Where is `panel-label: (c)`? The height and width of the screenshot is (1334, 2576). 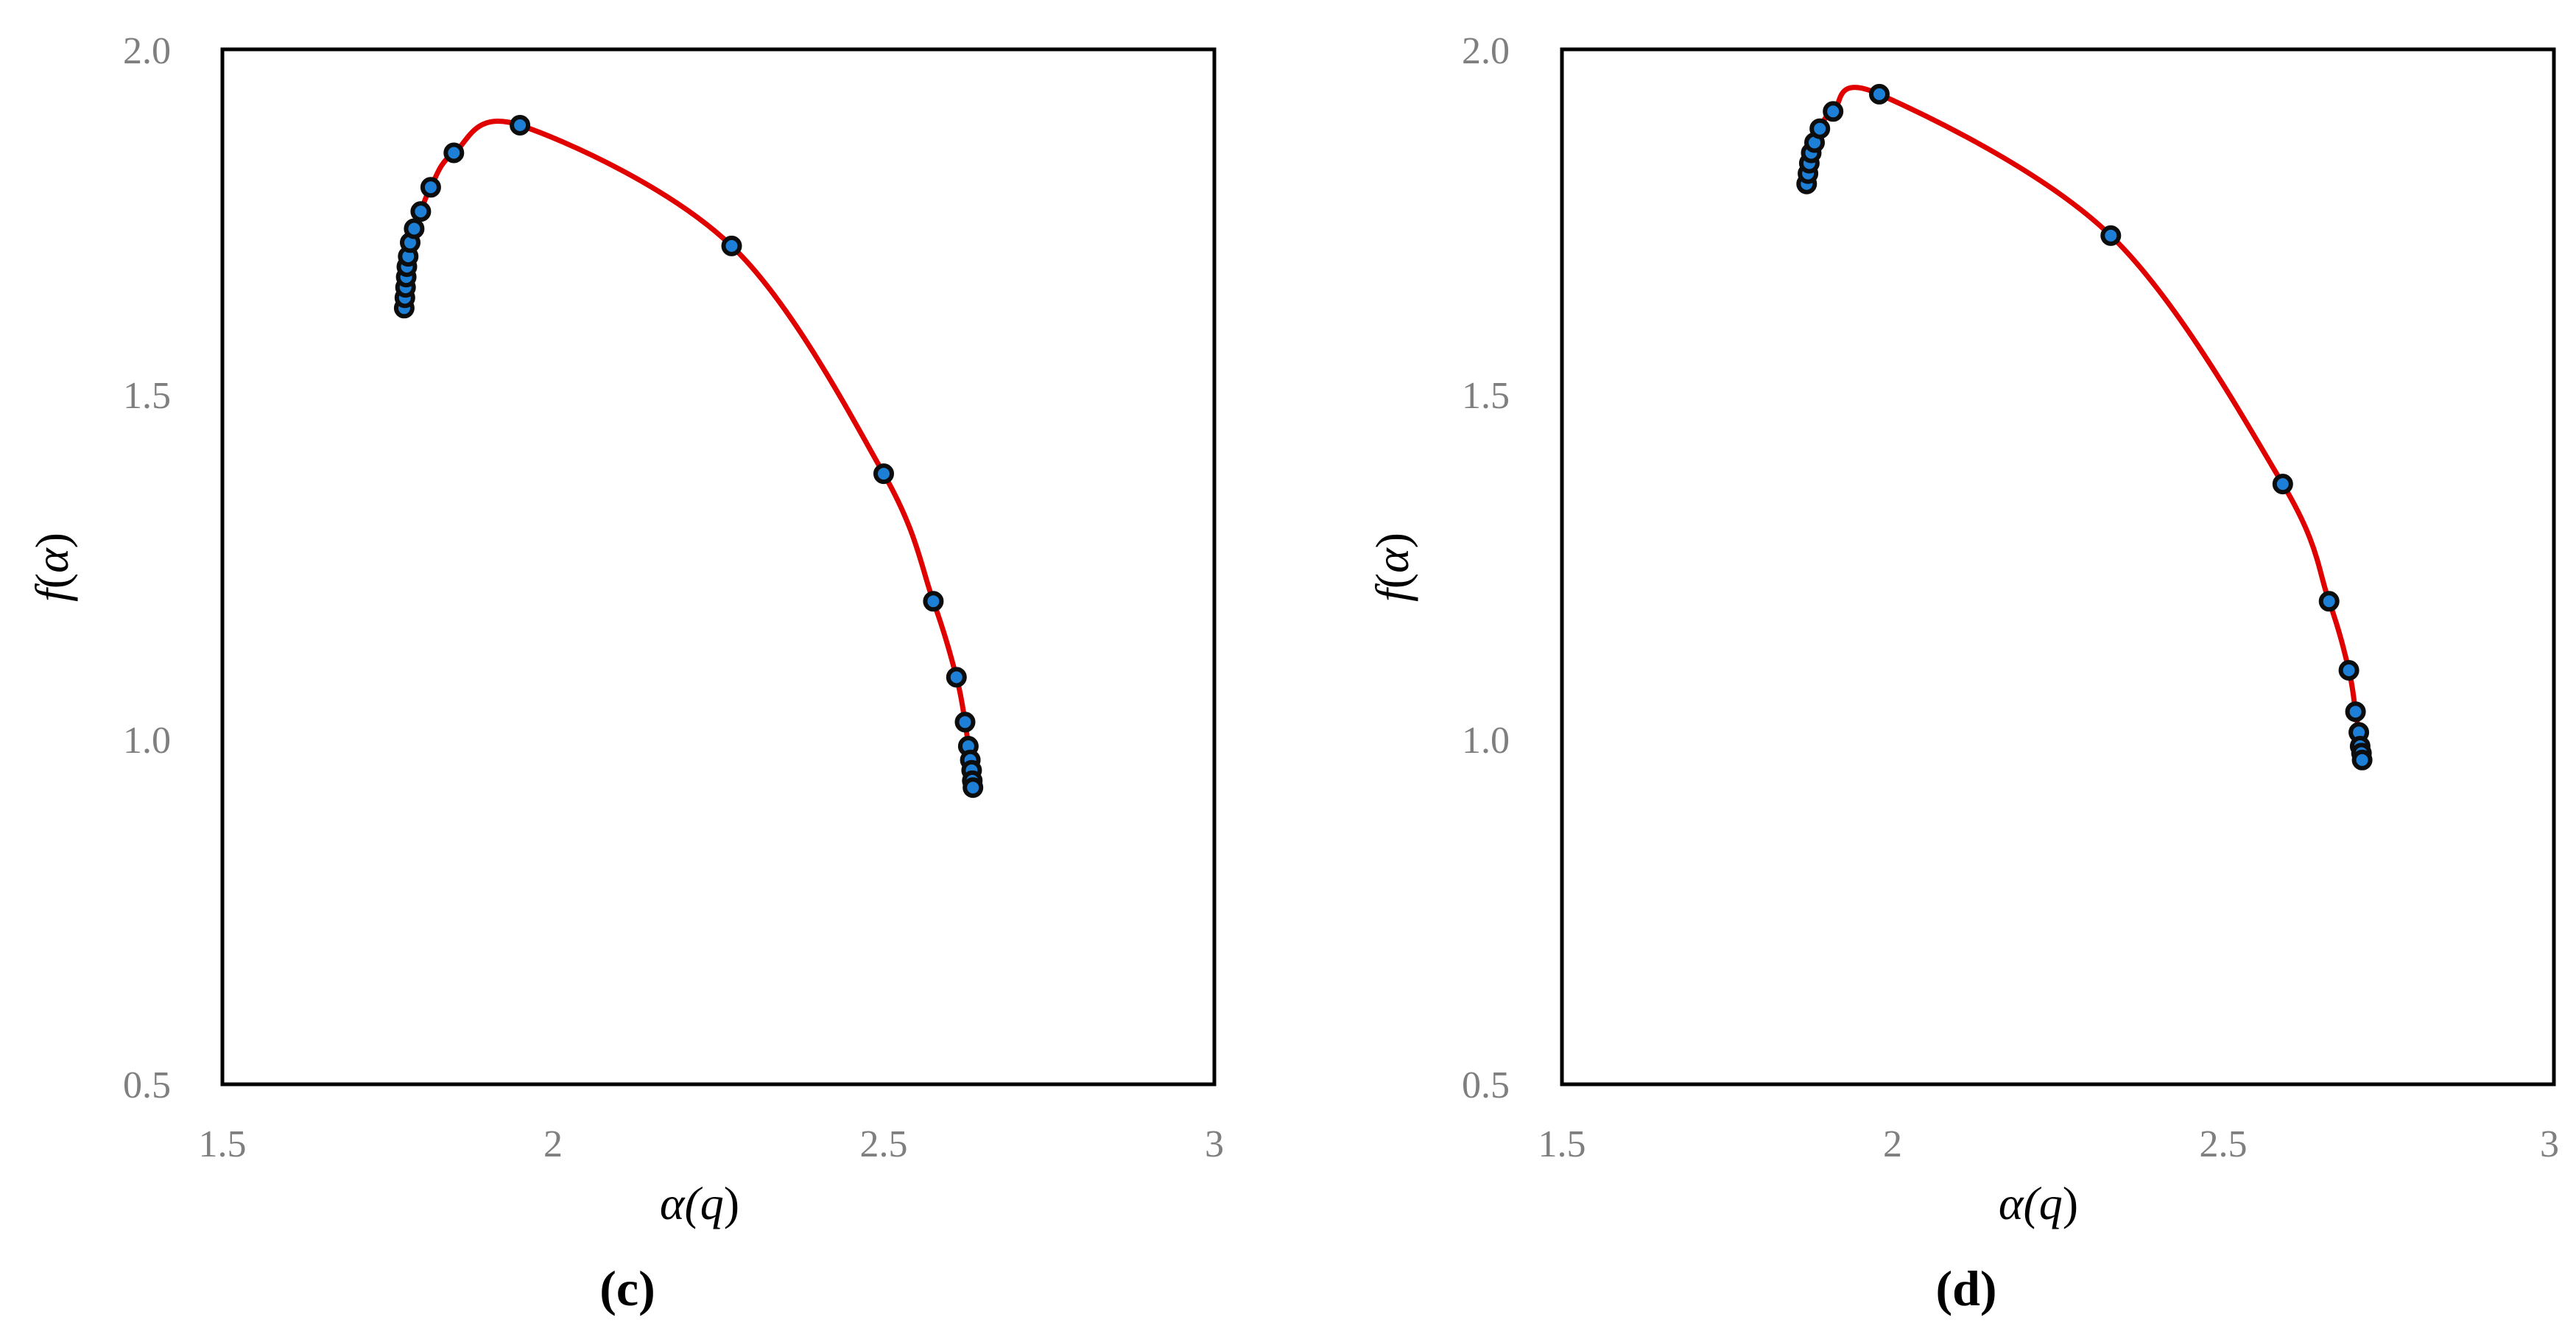 panel-label: (c) is located at coordinates (627, 1288).